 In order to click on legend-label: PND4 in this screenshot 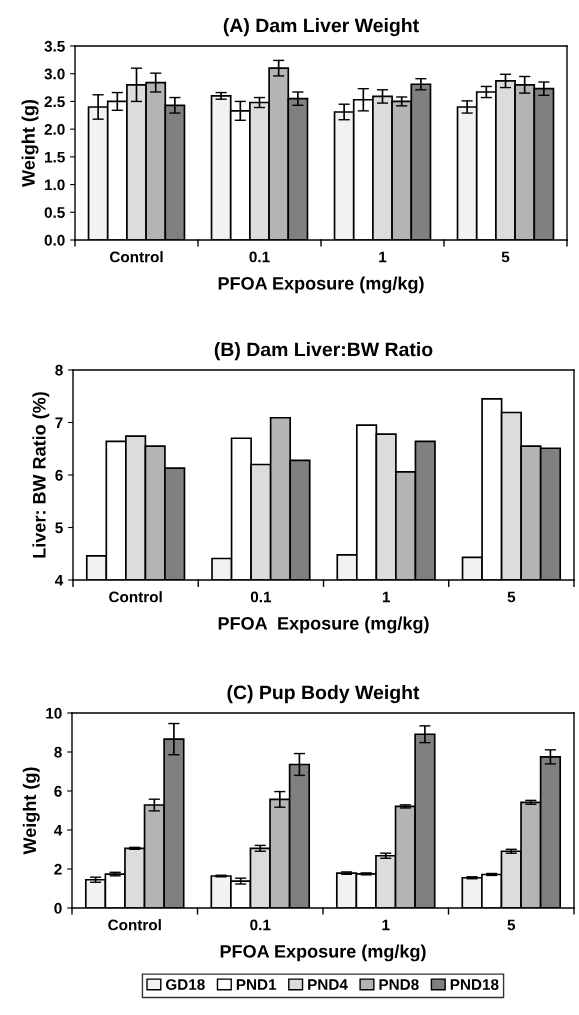, I will do `click(328, 984)`.